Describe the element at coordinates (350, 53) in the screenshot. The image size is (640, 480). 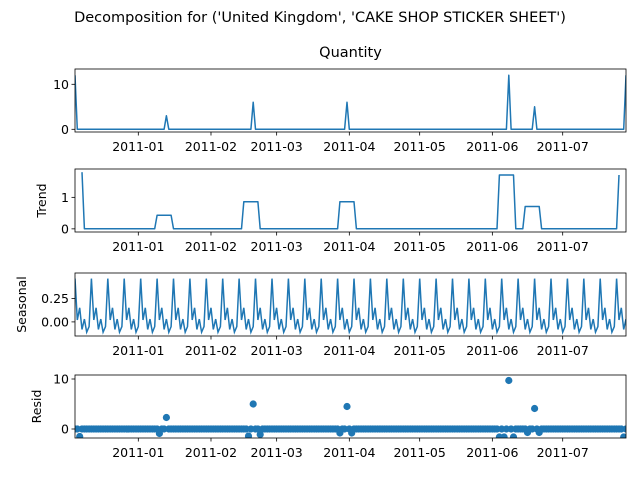
I see `panel-title: Quantity` at that location.